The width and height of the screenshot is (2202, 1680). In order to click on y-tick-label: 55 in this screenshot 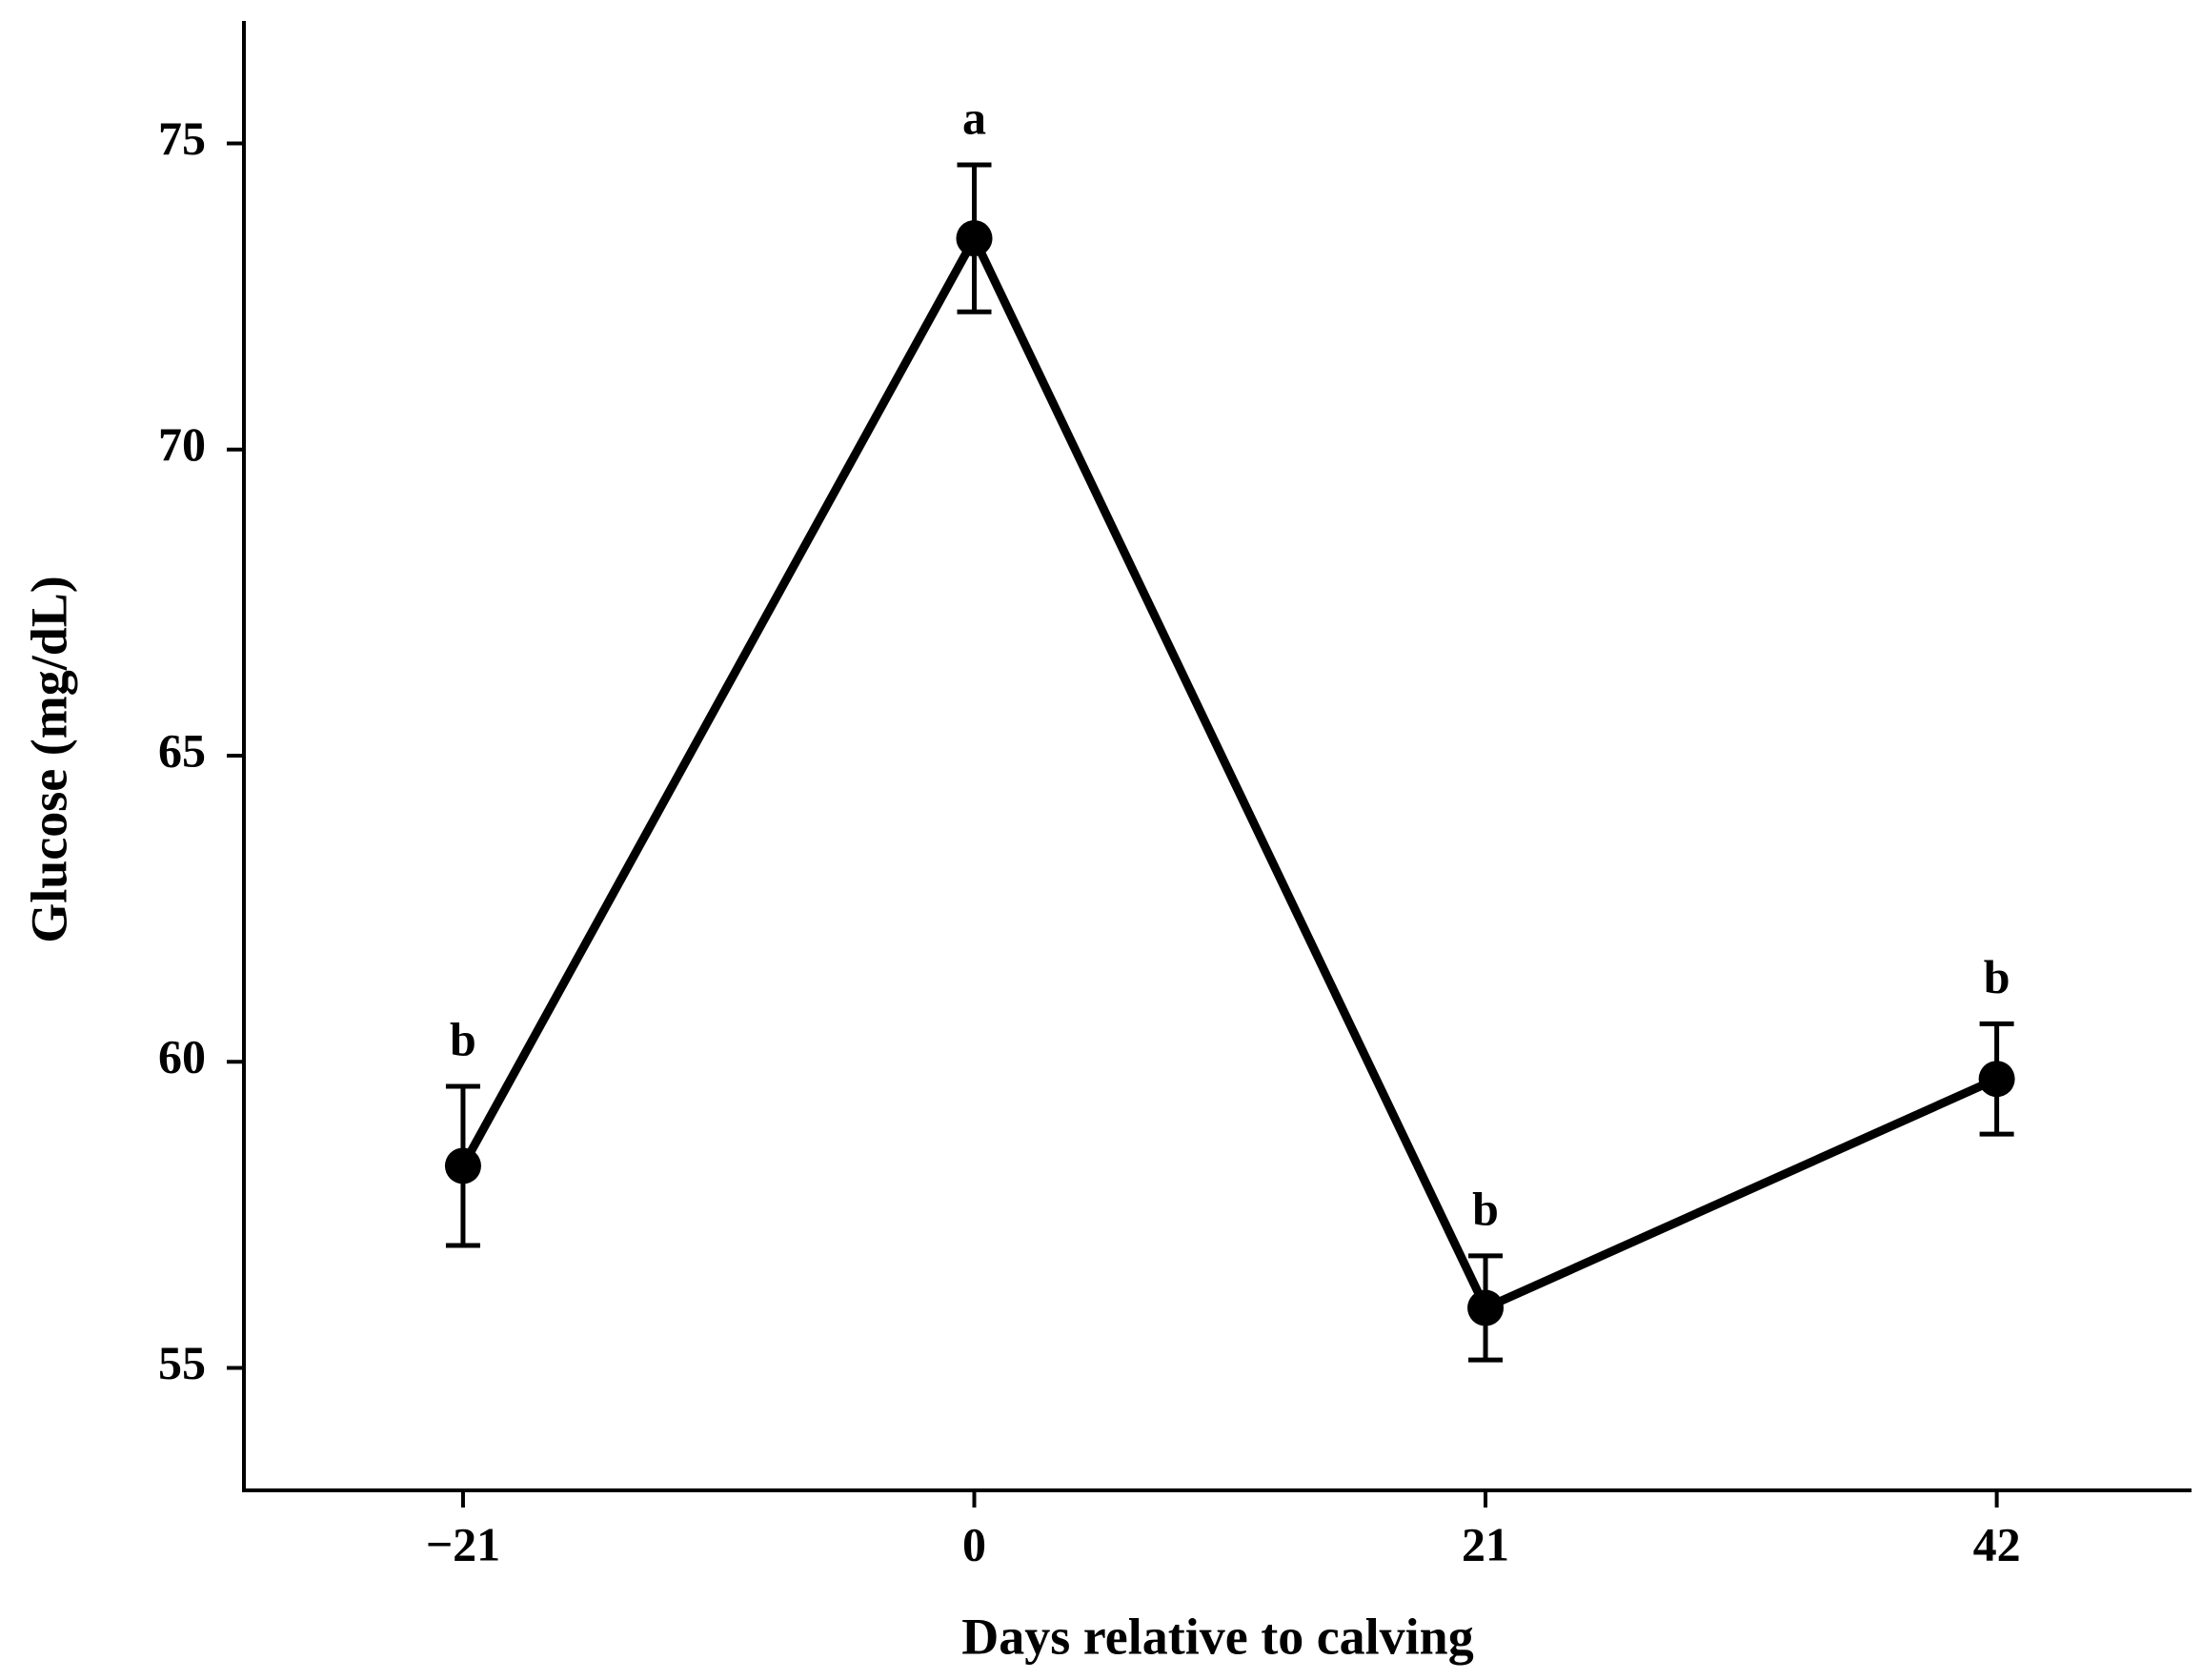, I will do `click(182, 1362)`.